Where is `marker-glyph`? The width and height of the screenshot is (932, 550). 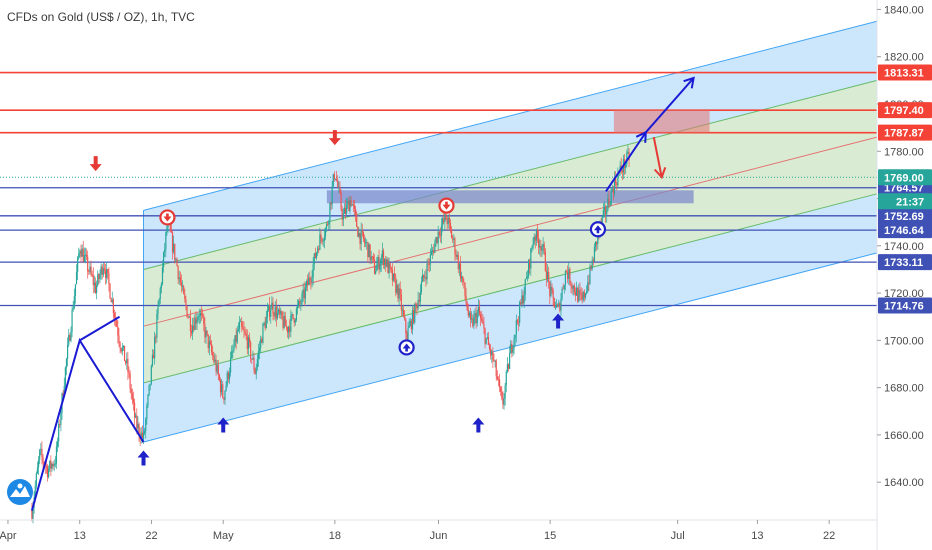 marker-glyph is located at coordinates (167, 217).